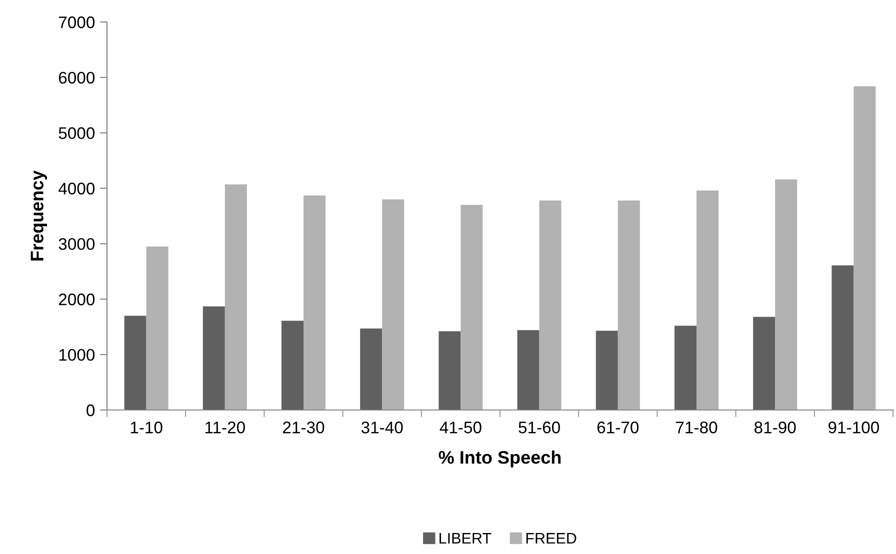 The height and width of the screenshot is (554, 896). Describe the element at coordinates (76, 188) in the screenshot. I see `y-tick-label: 4000` at that location.